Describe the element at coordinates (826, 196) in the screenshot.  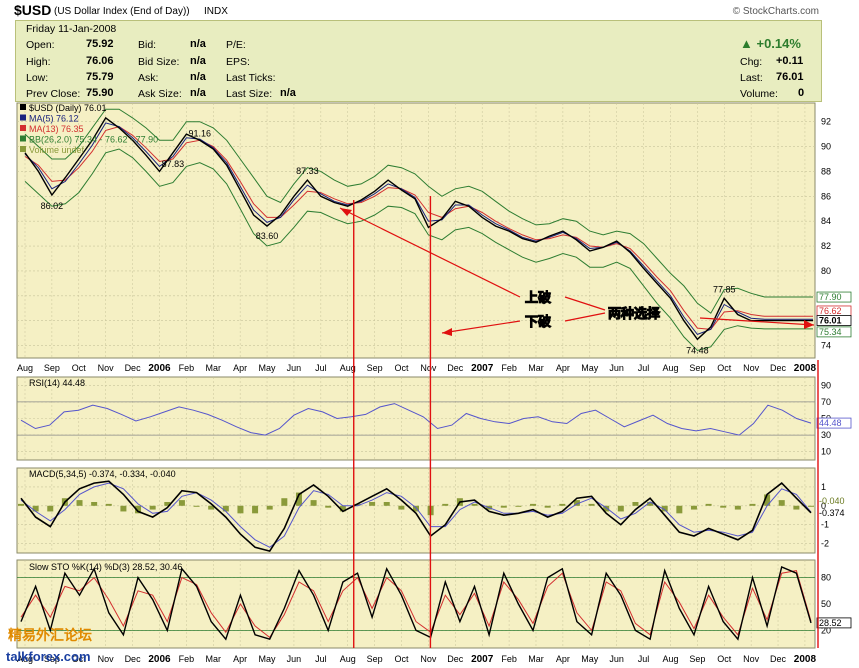
I see `price-tick-label: 86` at that location.